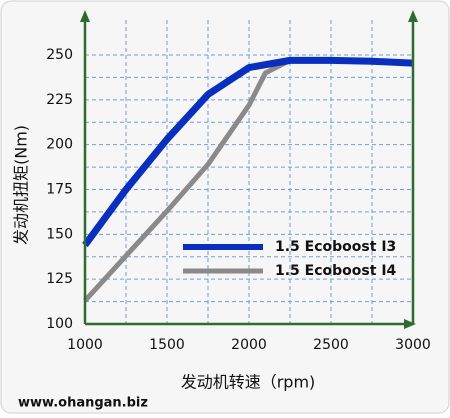  Describe the element at coordinates (167, 345) in the screenshot. I see `x-tick-label: 1500` at that location.